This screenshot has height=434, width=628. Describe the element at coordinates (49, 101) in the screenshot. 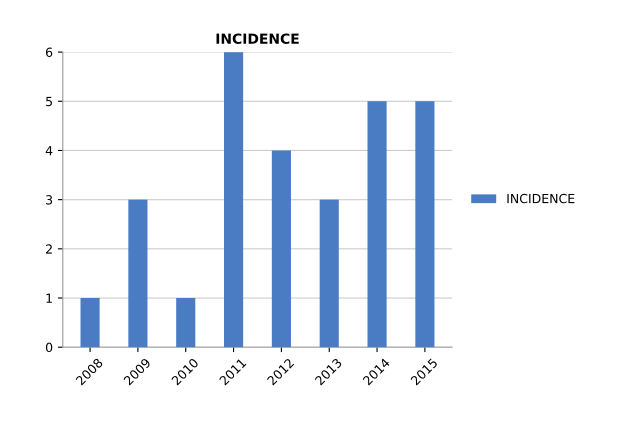

I see `y-tick-label: 5` at that location.